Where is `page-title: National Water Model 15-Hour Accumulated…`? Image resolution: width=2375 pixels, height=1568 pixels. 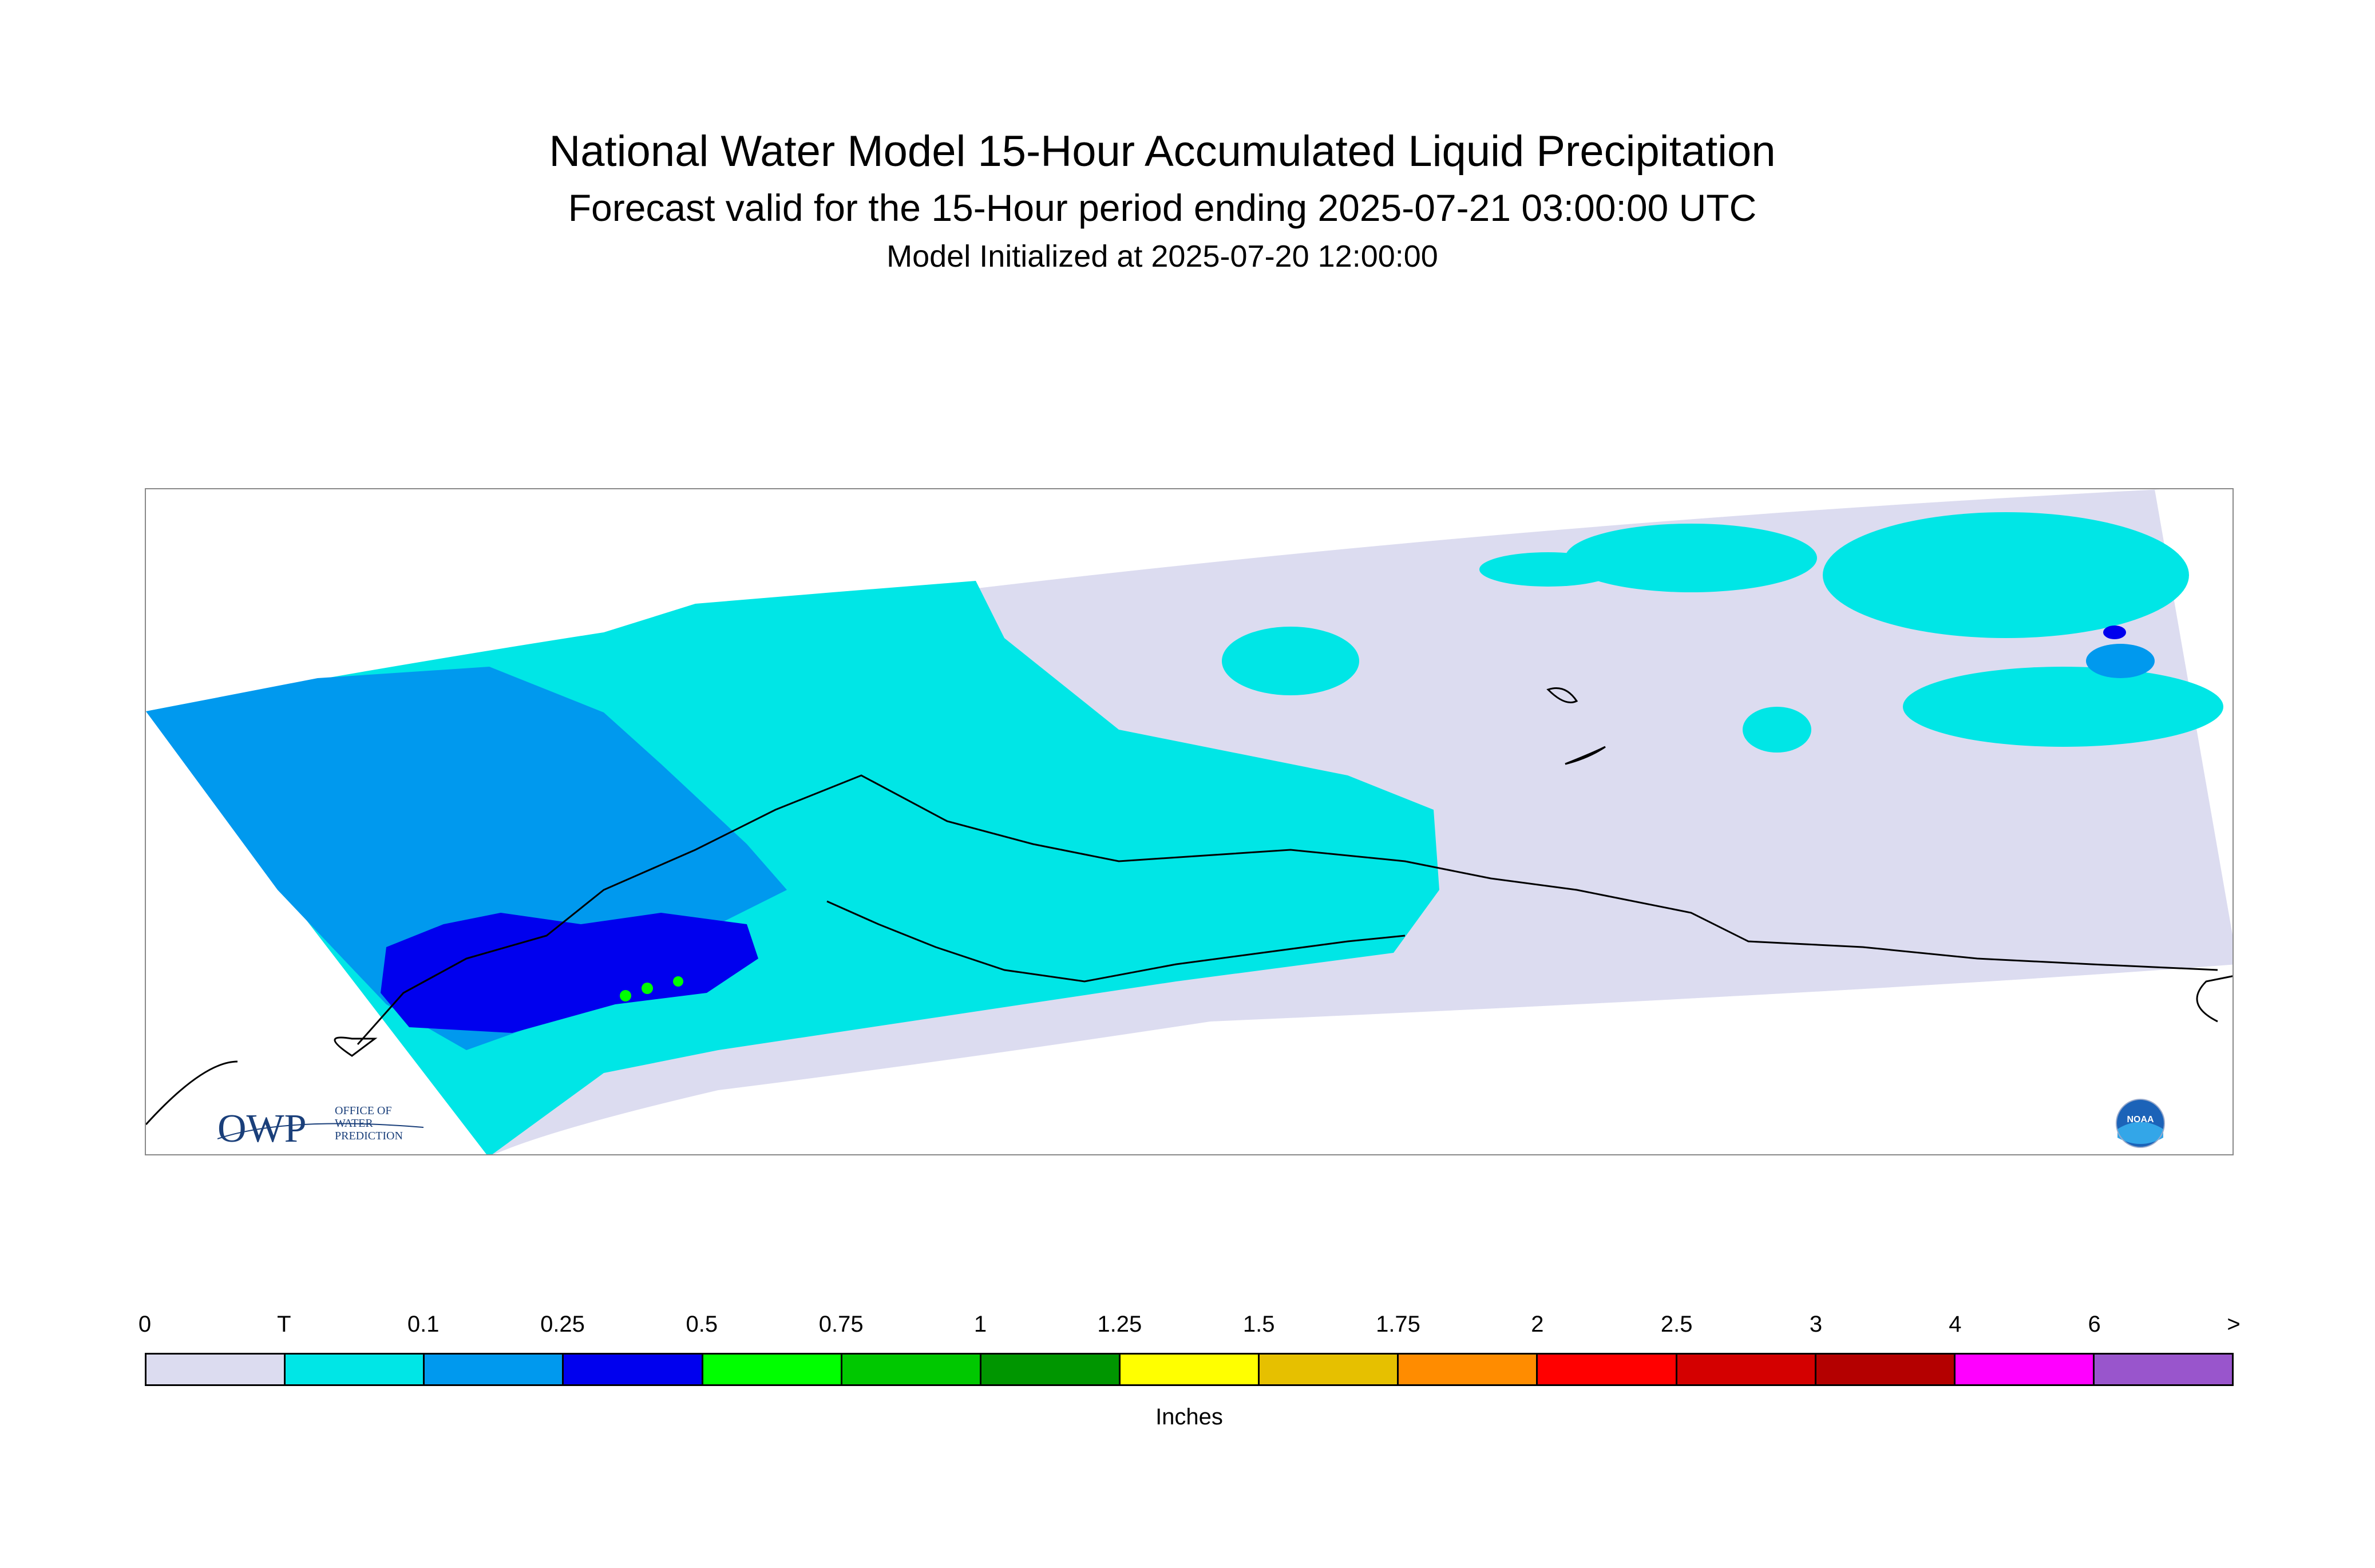 page-title: National Water Model 15-Hour Accumulated… is located at coordinates (1163, 151).